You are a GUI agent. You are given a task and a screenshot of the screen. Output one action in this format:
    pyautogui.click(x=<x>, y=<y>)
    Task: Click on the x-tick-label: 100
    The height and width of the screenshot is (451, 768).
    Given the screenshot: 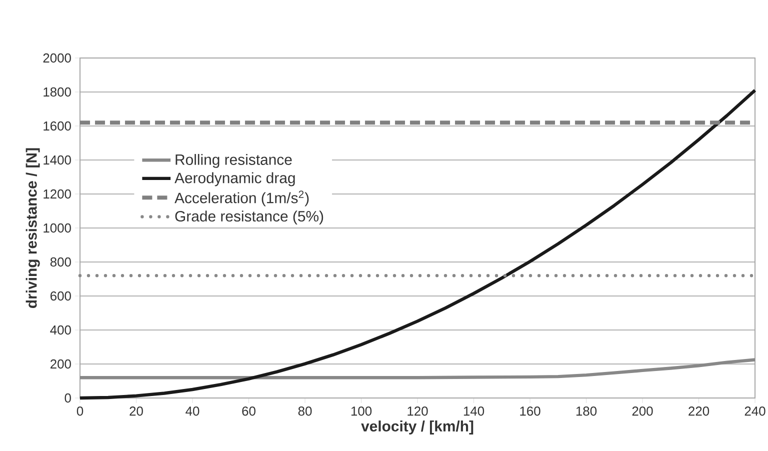 What is the action you would take?
    pyautogui.click(x=361, y=411)
    